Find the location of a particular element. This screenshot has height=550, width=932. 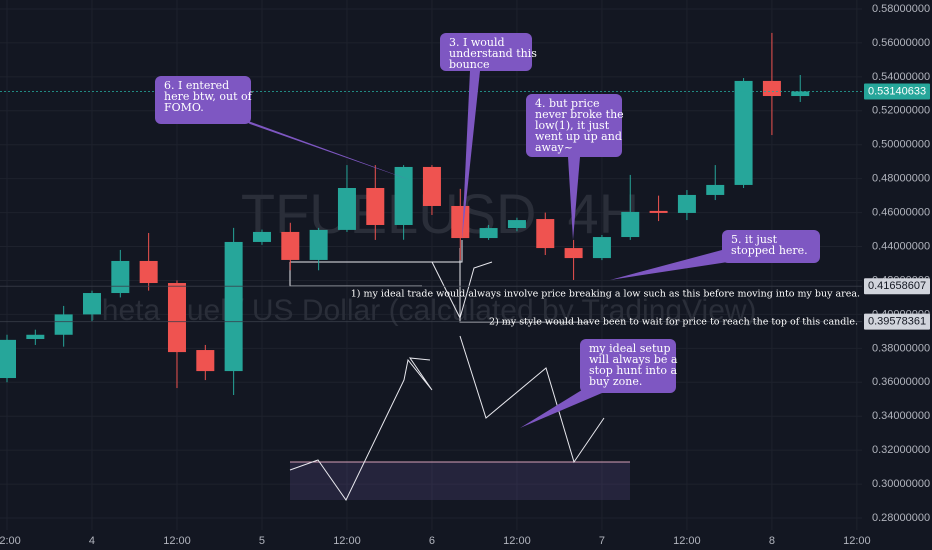

y-tick-label: 0.30000000 is located at coordinates (901, 484).